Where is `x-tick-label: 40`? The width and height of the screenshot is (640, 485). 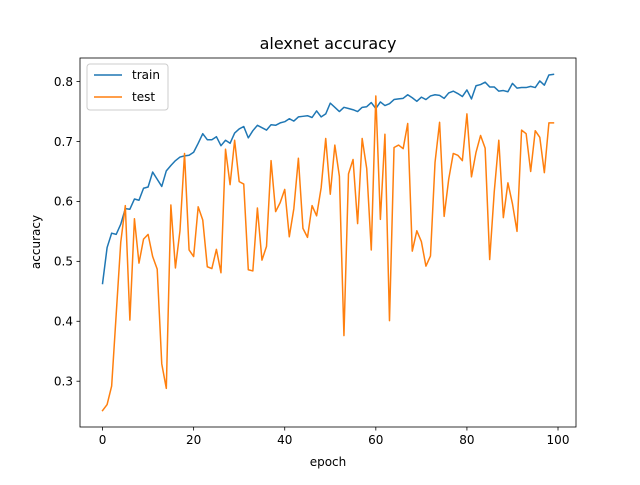
x-tick-label: 40 is located at coordinates (284, 440).